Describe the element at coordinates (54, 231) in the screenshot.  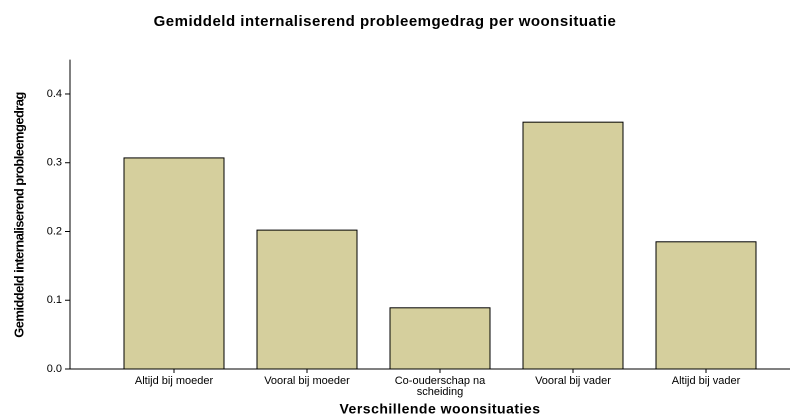
I see `y-tick-label: 0.2` at that location.